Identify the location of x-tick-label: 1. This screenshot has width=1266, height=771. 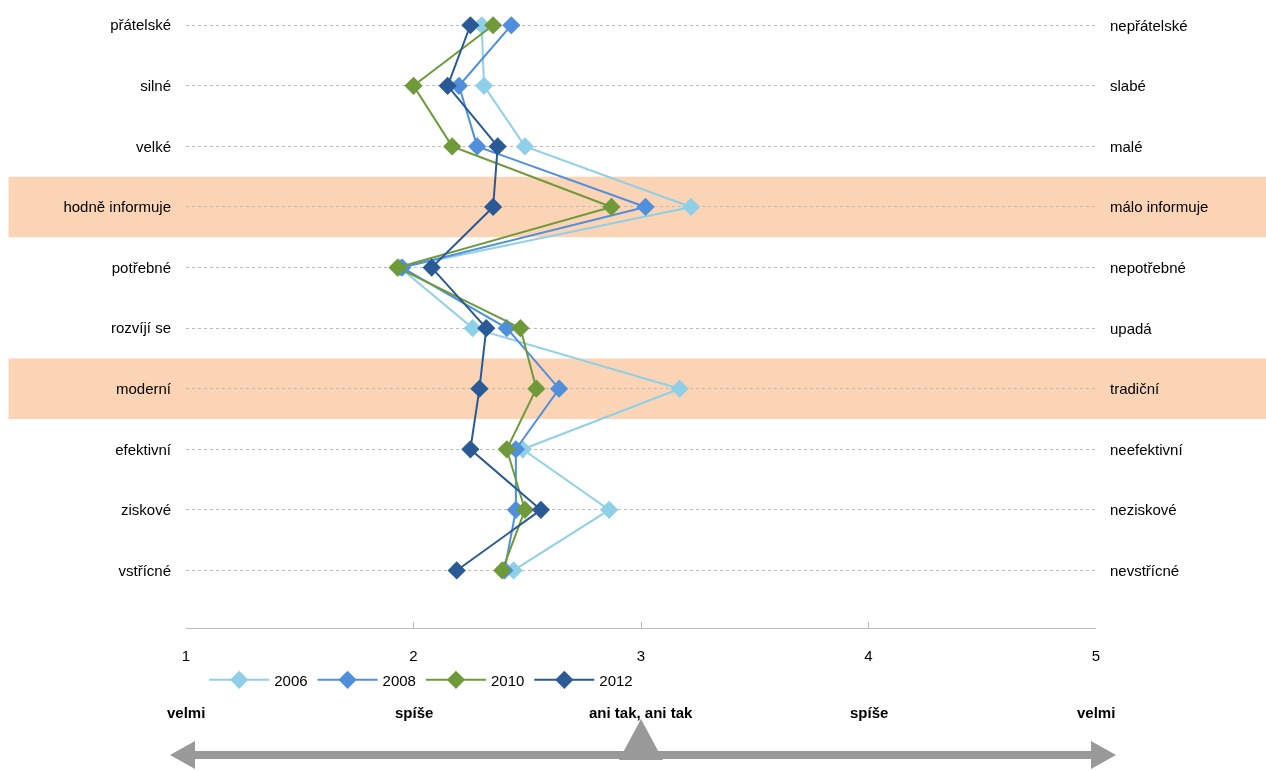
(186, 655).